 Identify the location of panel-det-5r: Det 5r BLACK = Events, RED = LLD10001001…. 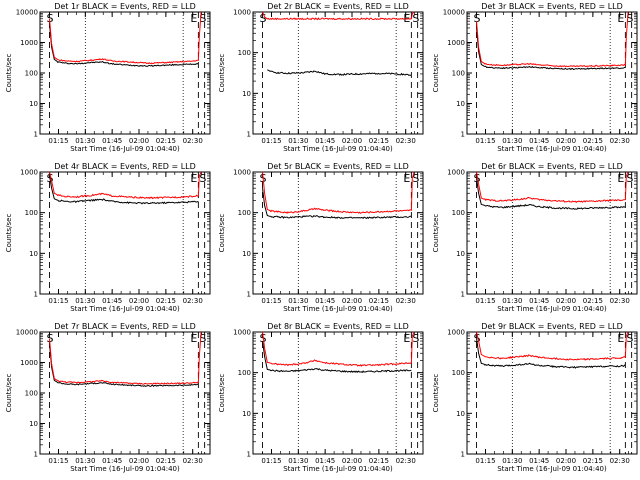
(321, 237).